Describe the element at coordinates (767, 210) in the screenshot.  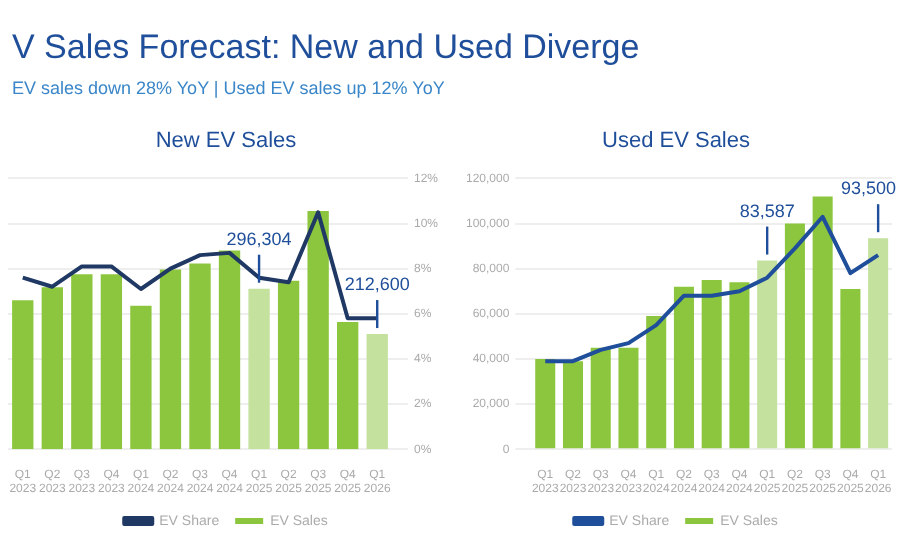
I see `data-label: 83,587` at that location.